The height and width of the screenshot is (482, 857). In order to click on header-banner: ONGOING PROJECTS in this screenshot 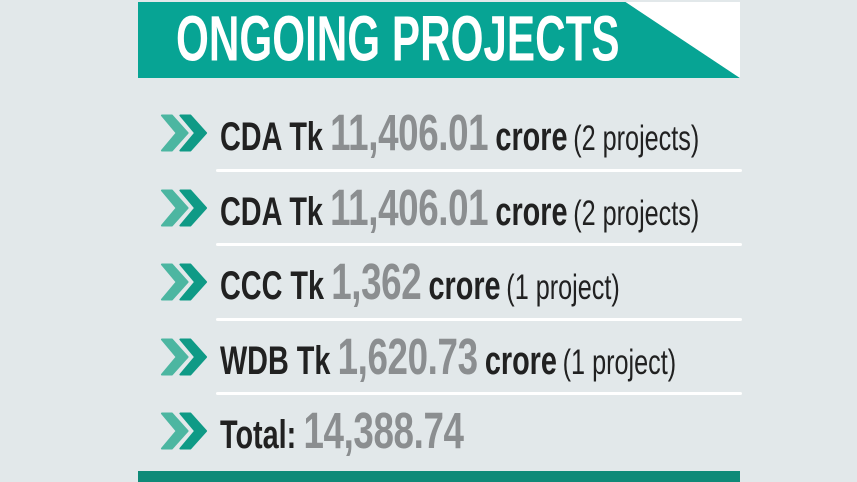, I will do `click(439, 40)`.